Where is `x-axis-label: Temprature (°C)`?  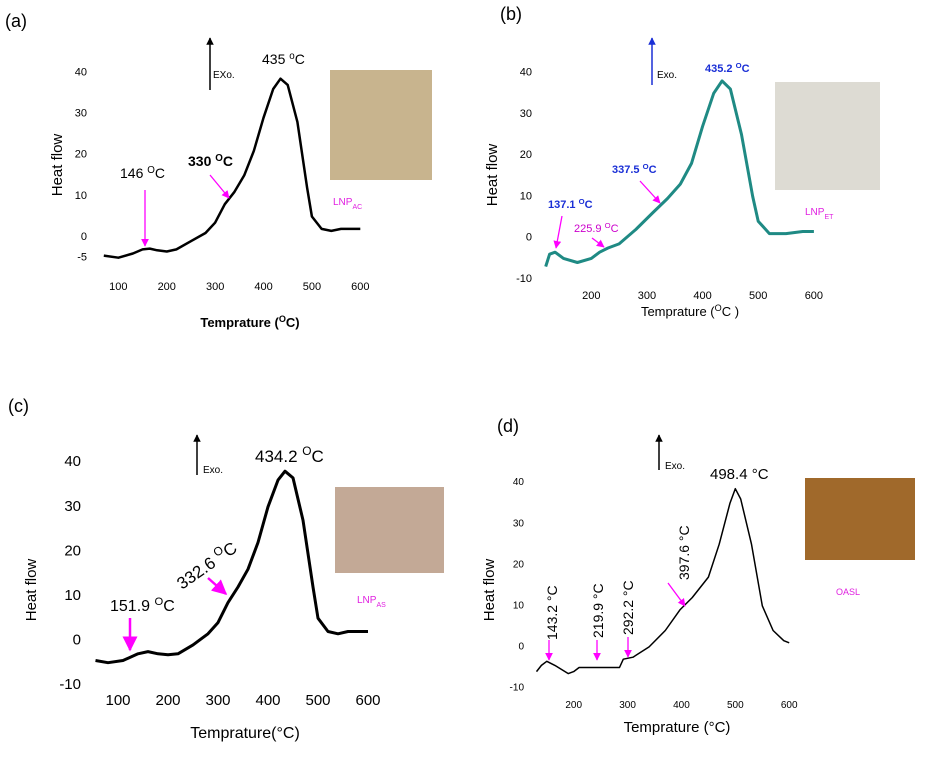 x-axis-label: Temprature (°C) is located at coordinates (677, 727).